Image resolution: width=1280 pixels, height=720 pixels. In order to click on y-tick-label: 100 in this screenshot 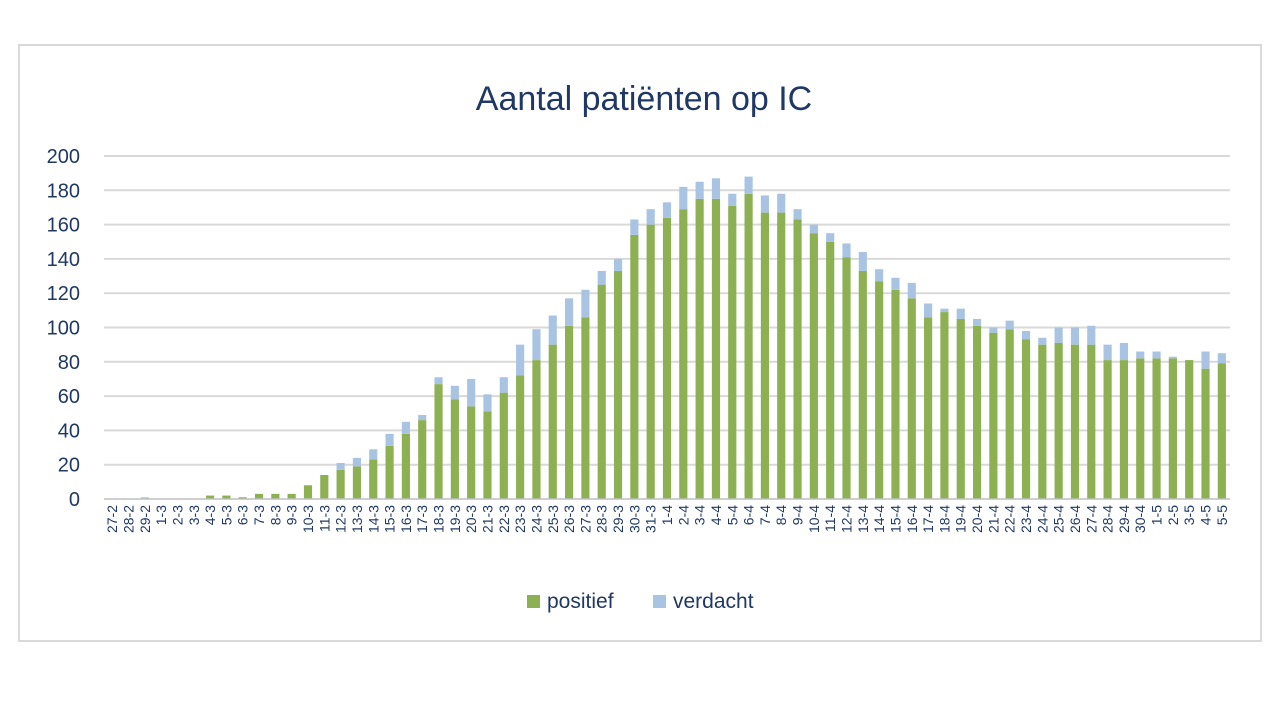, I will do `click(63, 329)`.